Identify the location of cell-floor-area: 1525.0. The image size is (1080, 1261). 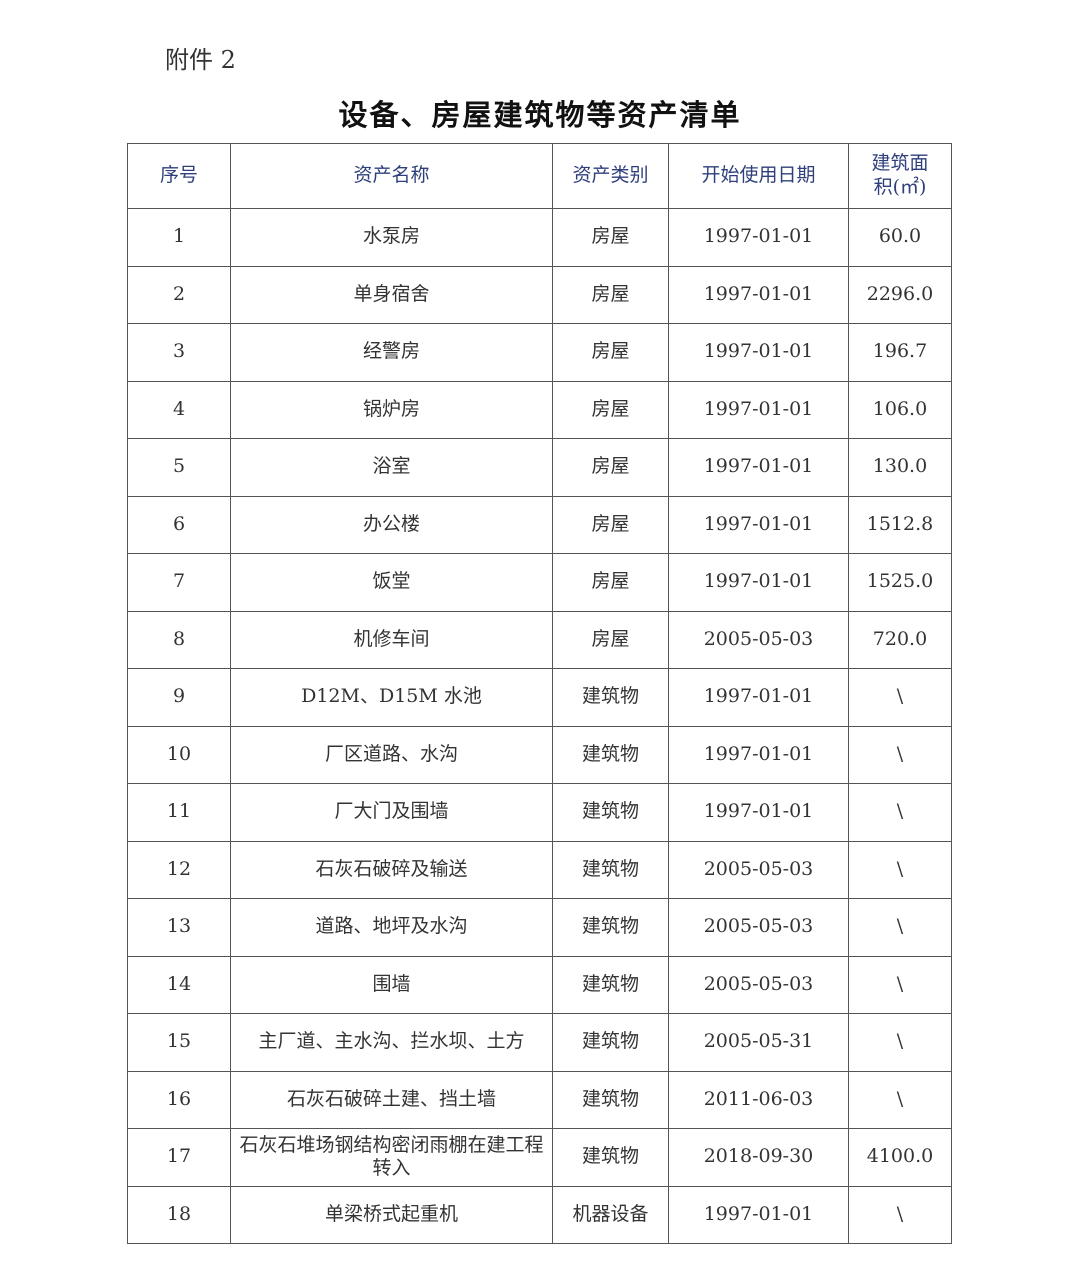
(900, 582).